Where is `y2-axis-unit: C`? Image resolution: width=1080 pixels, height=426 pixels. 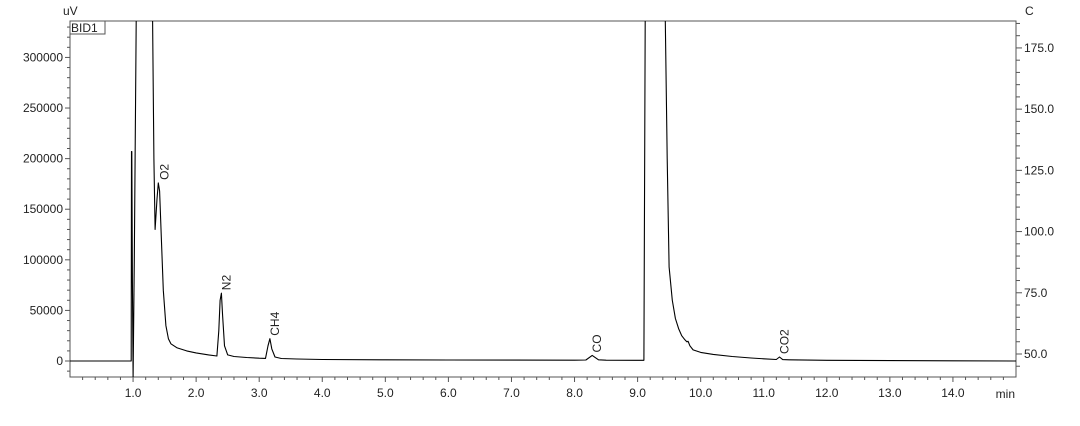
y2-axis-unit: C is located at coordinates (1029, 11).